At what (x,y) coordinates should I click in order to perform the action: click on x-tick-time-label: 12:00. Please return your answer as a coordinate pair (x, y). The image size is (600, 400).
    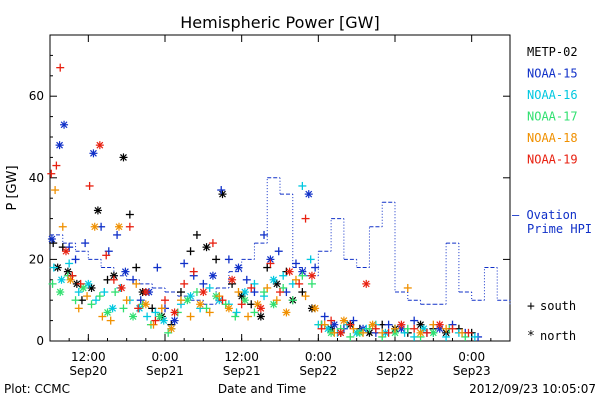
    Looking at the image, I should click on (88, 357).